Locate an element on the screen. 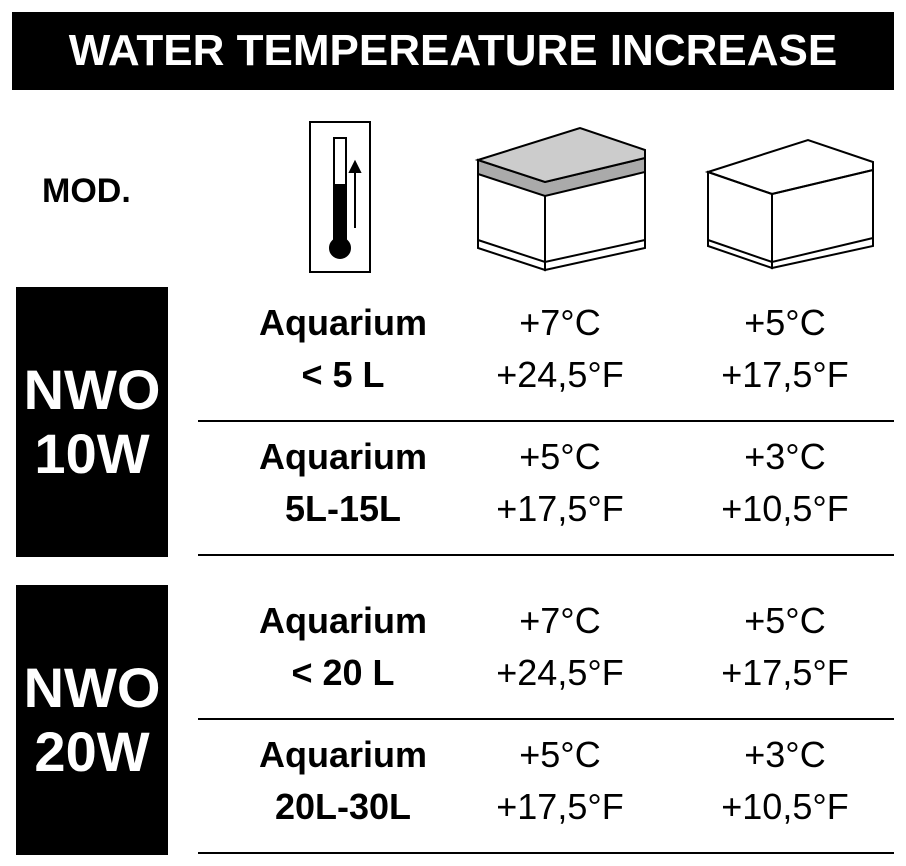 Image resolution: width=906 pixels, height=866 pixels. model-block: NWO 20W is located at coordinates (92, 720).